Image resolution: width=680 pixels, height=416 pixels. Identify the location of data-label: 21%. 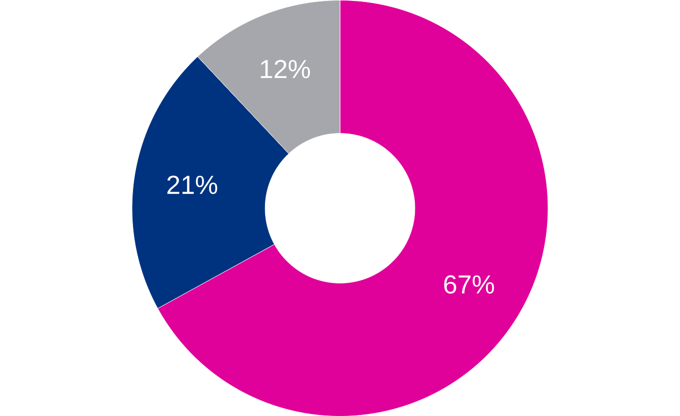
(192, 184).